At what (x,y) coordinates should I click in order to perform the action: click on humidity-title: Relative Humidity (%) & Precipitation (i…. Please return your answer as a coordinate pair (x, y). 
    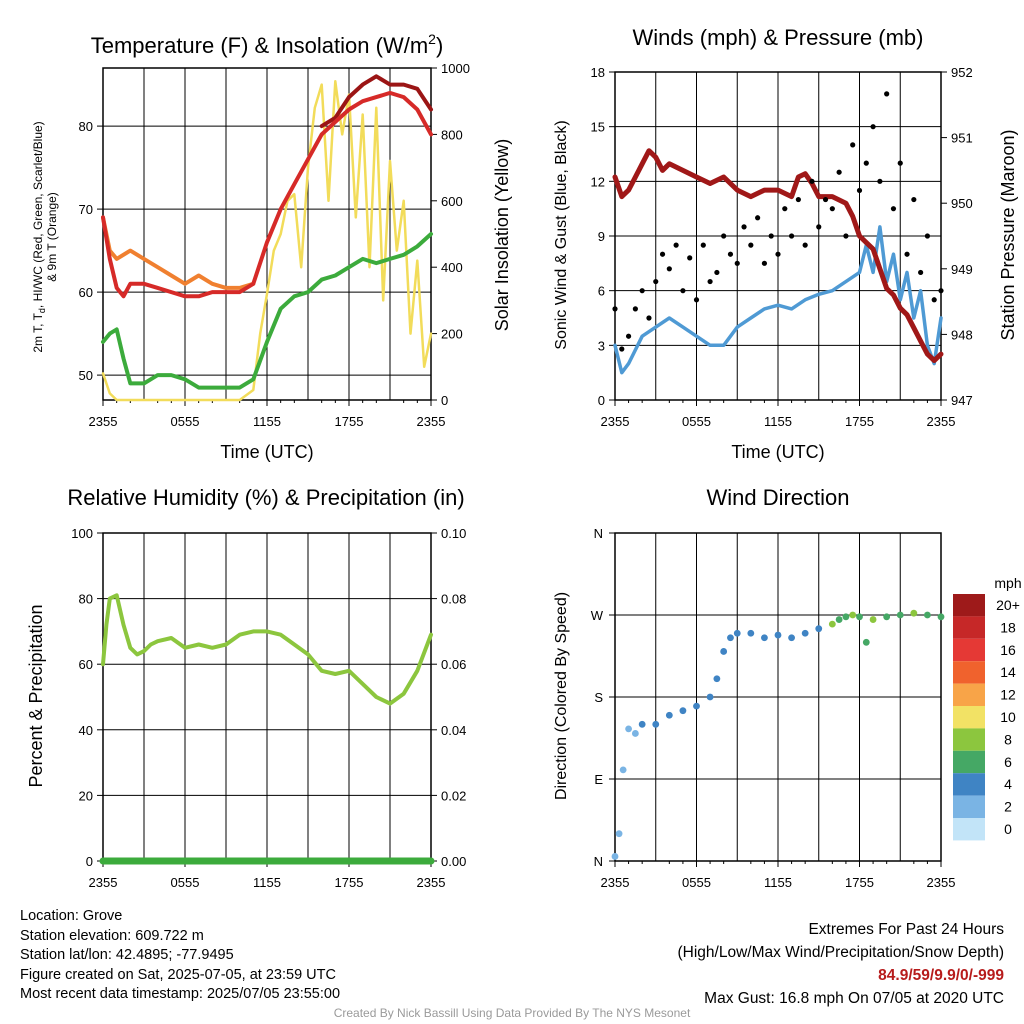
    Looking at the image, I should click on (265, 497).